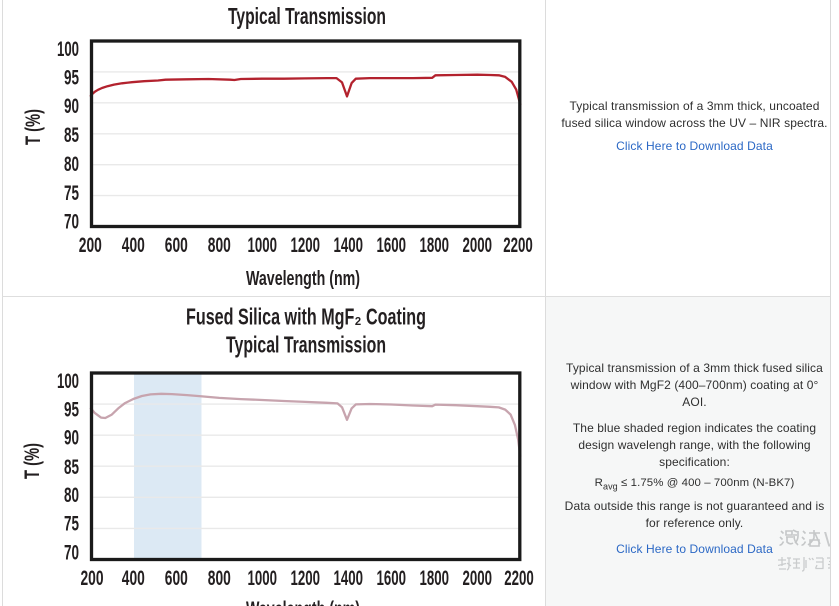 The width and height of the screenshot is (839, 606). What do you see at coordinates (306, 317) in the screenshot?
I see `svg-text: Fused Silica with MgF₂ Coating` at bounding box center [306, 317].